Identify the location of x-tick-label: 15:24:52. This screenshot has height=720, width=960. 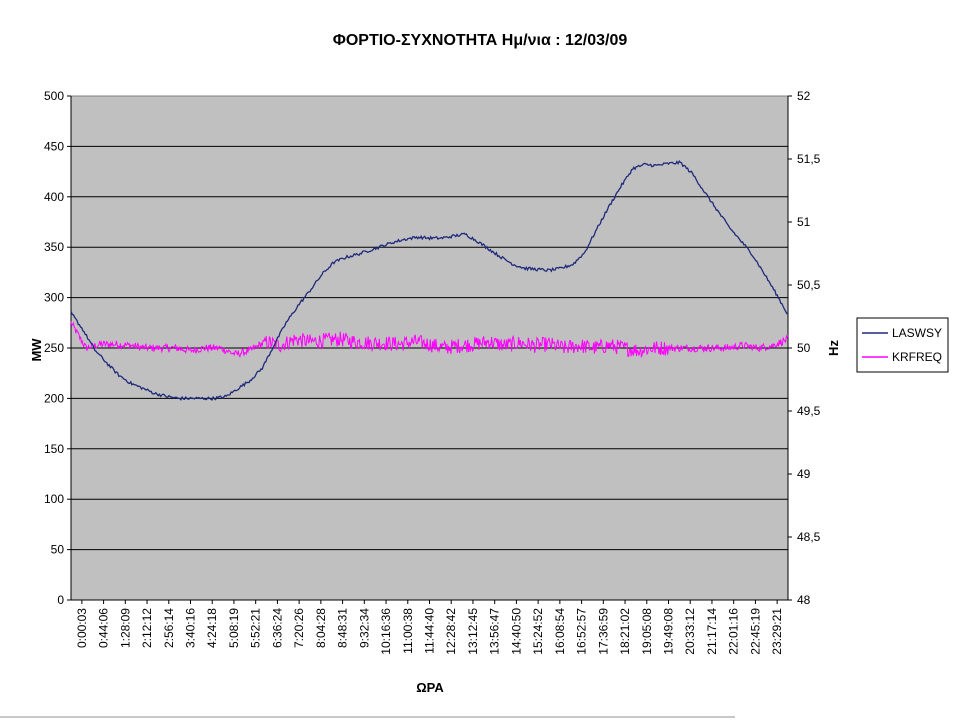
(538, 631).